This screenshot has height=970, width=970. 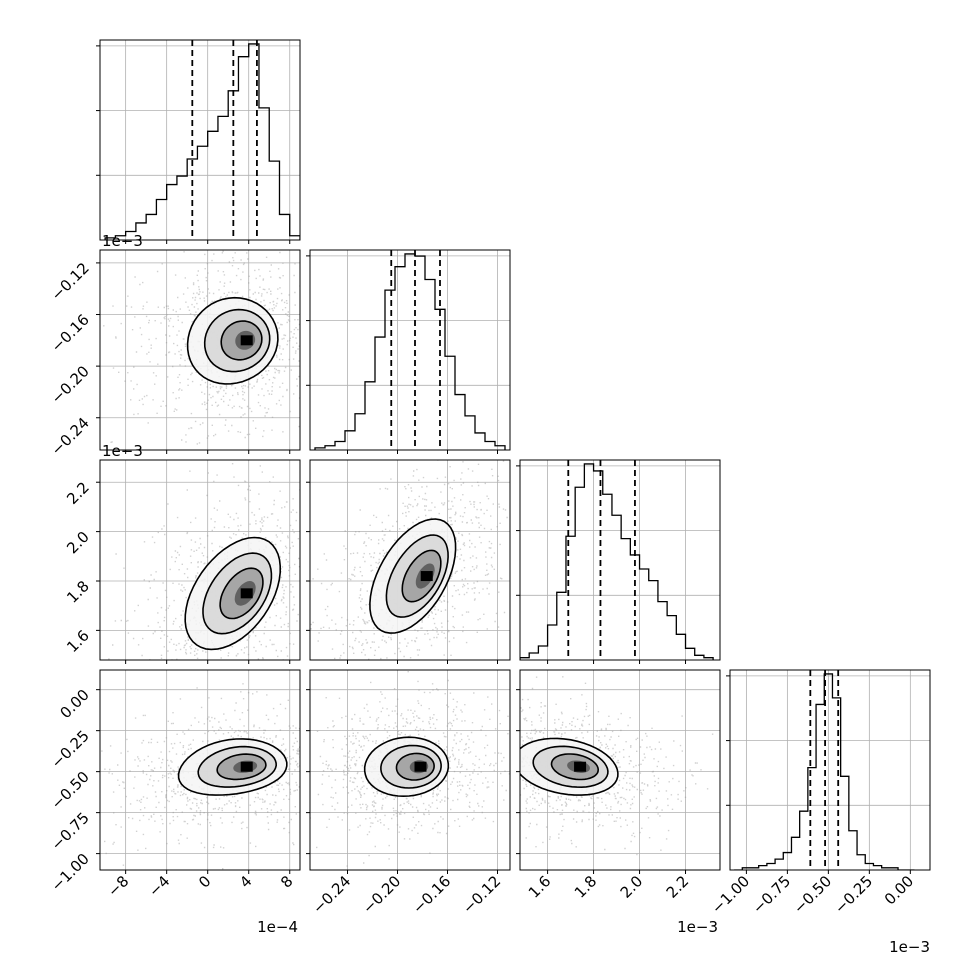 I want to click on x-tick-label: −0.20, so click(x=381, y=894).